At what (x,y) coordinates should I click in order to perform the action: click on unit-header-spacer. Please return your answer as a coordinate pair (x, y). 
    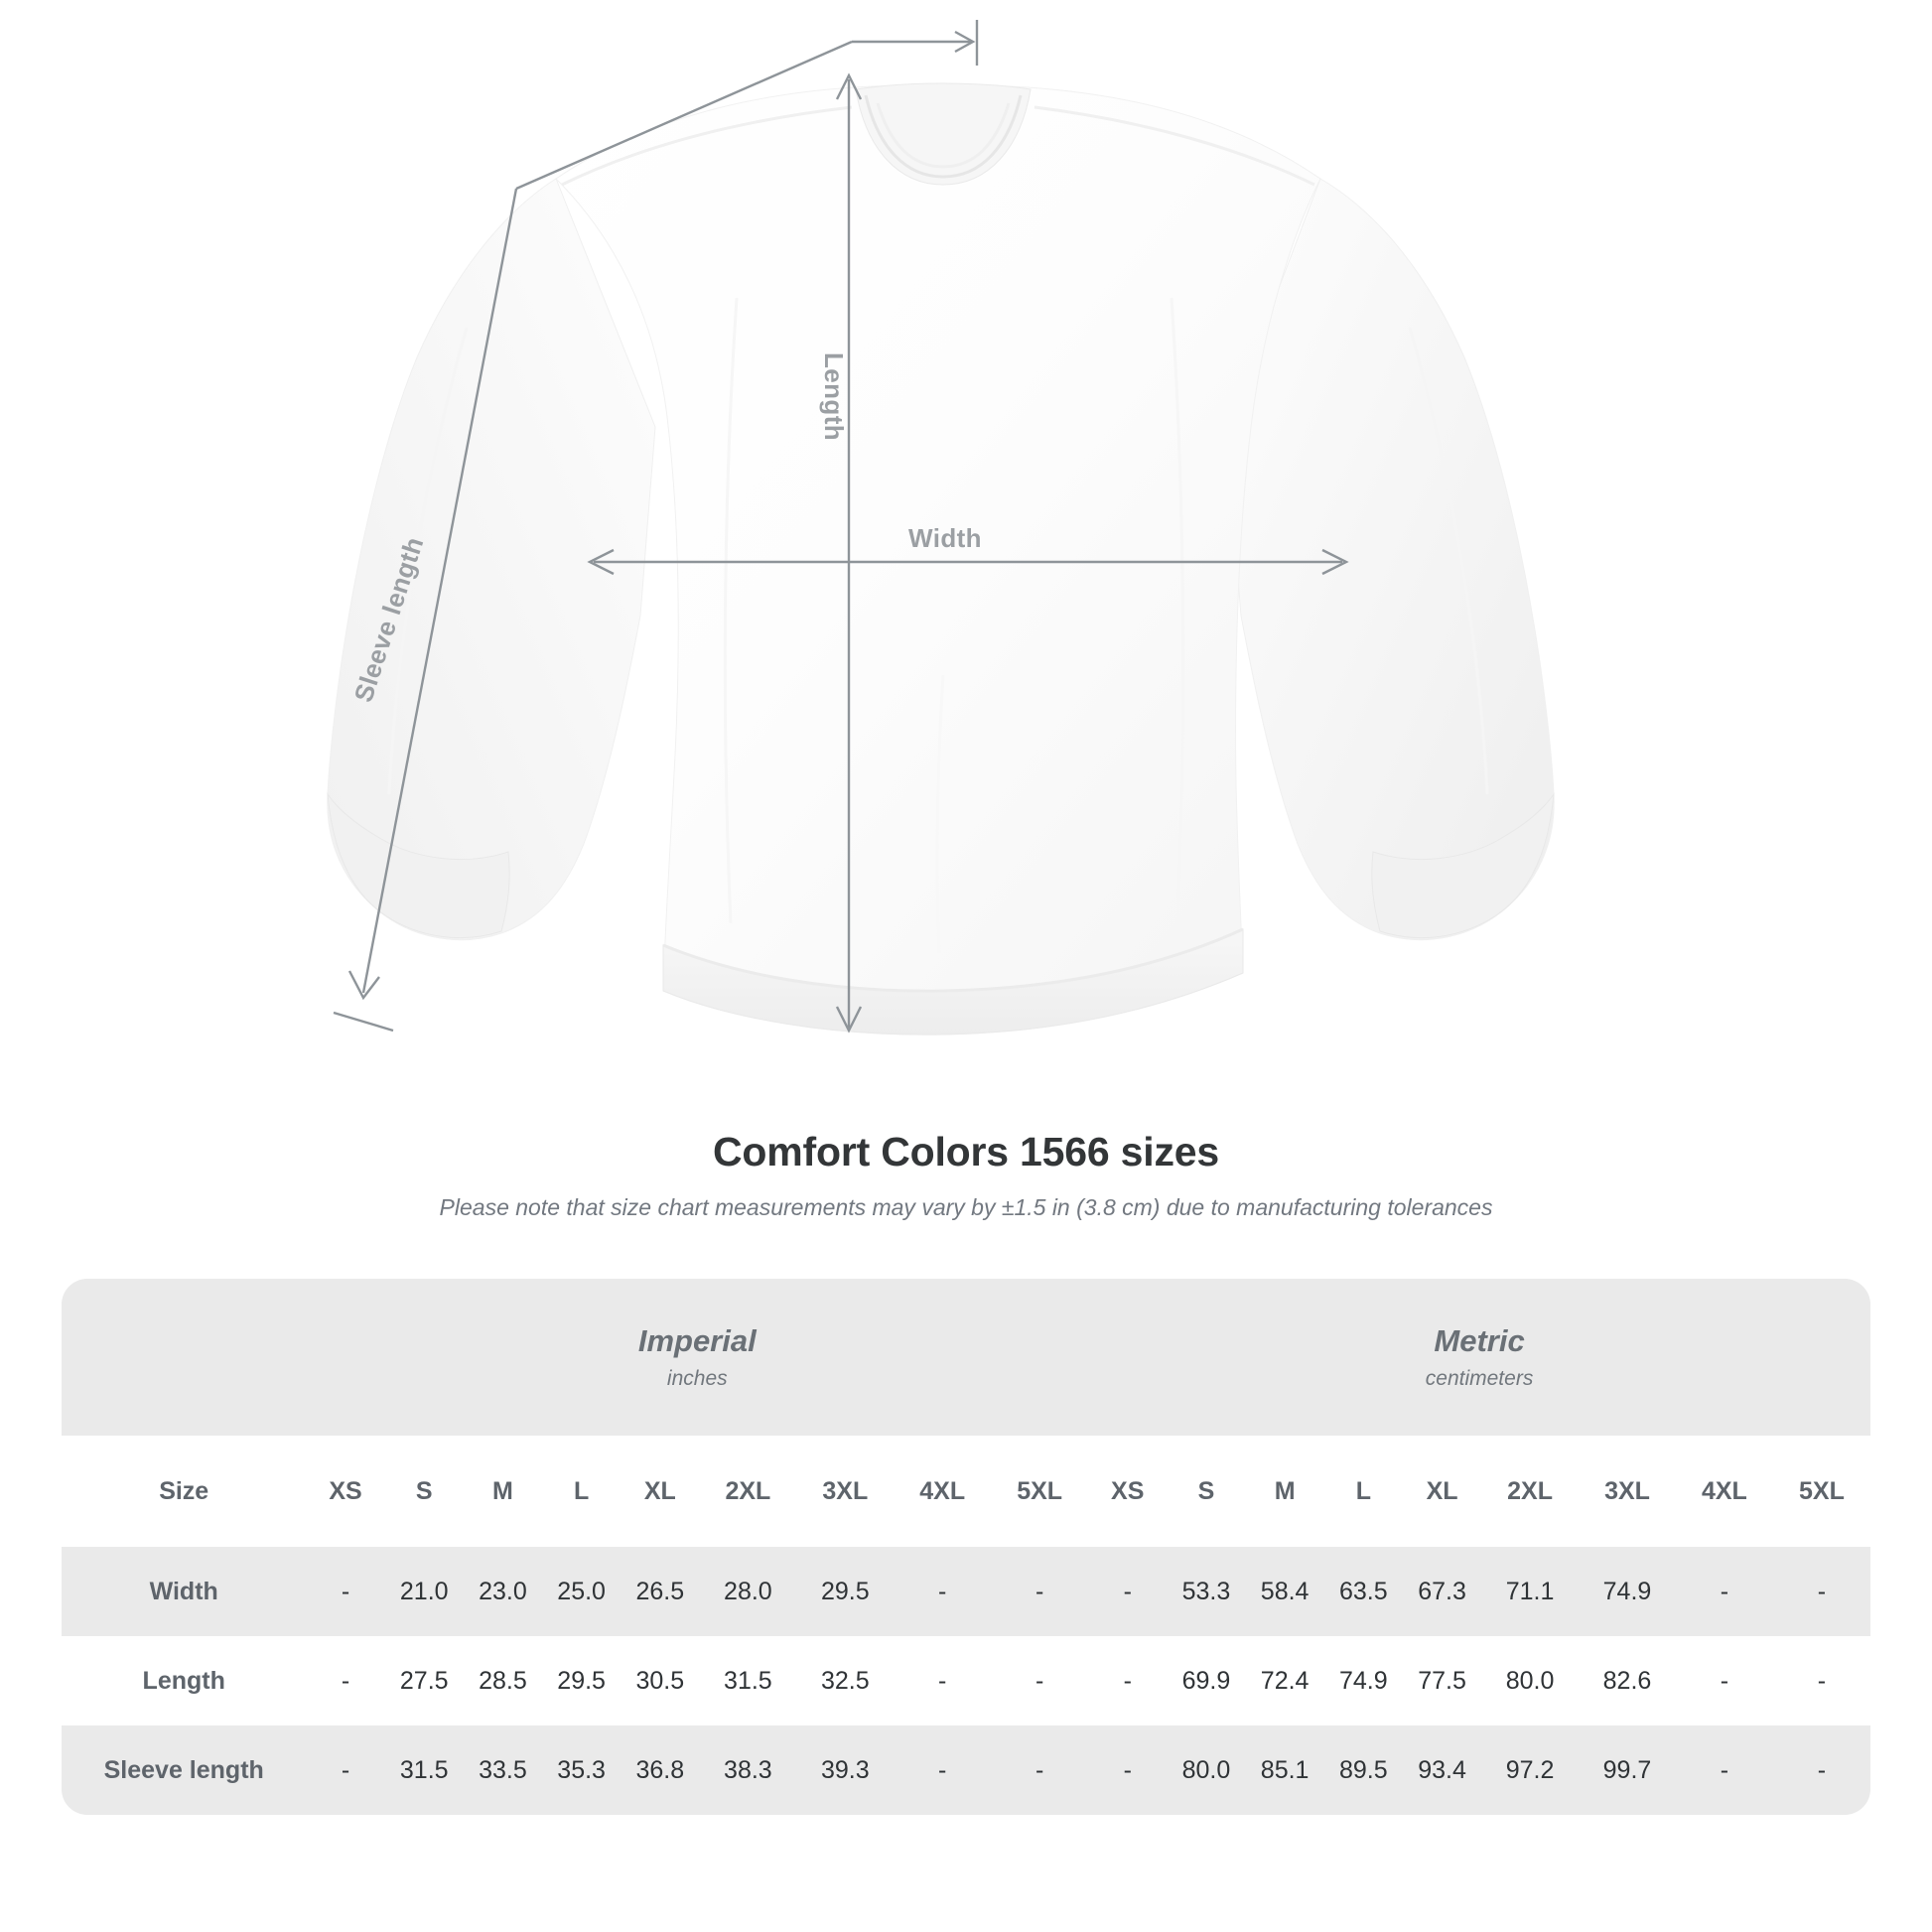
    Looking at the image, I should click on (184, 1358).